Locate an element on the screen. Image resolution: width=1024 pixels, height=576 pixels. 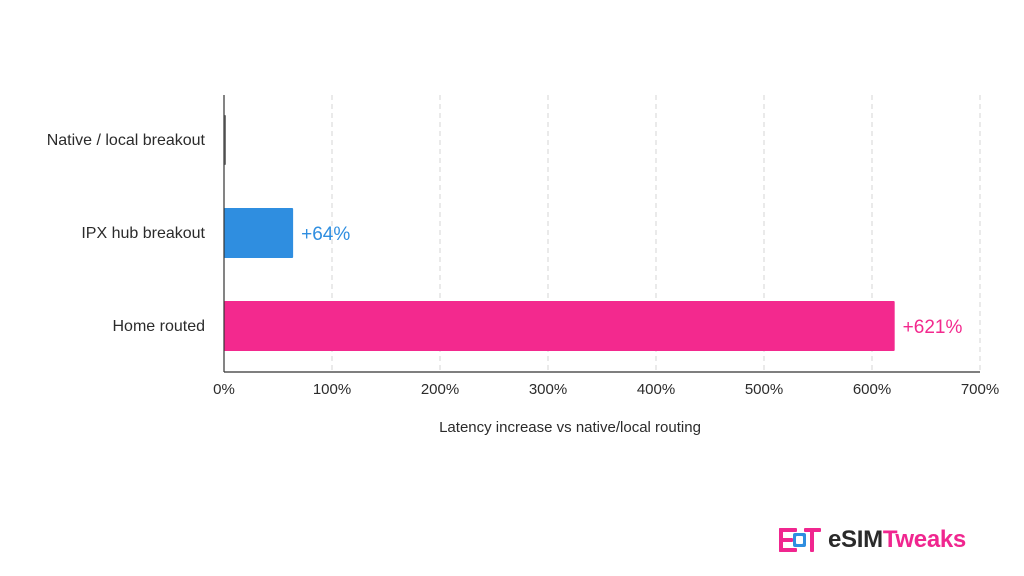
data-label-2: +621% is located at coordinates (933, 327).